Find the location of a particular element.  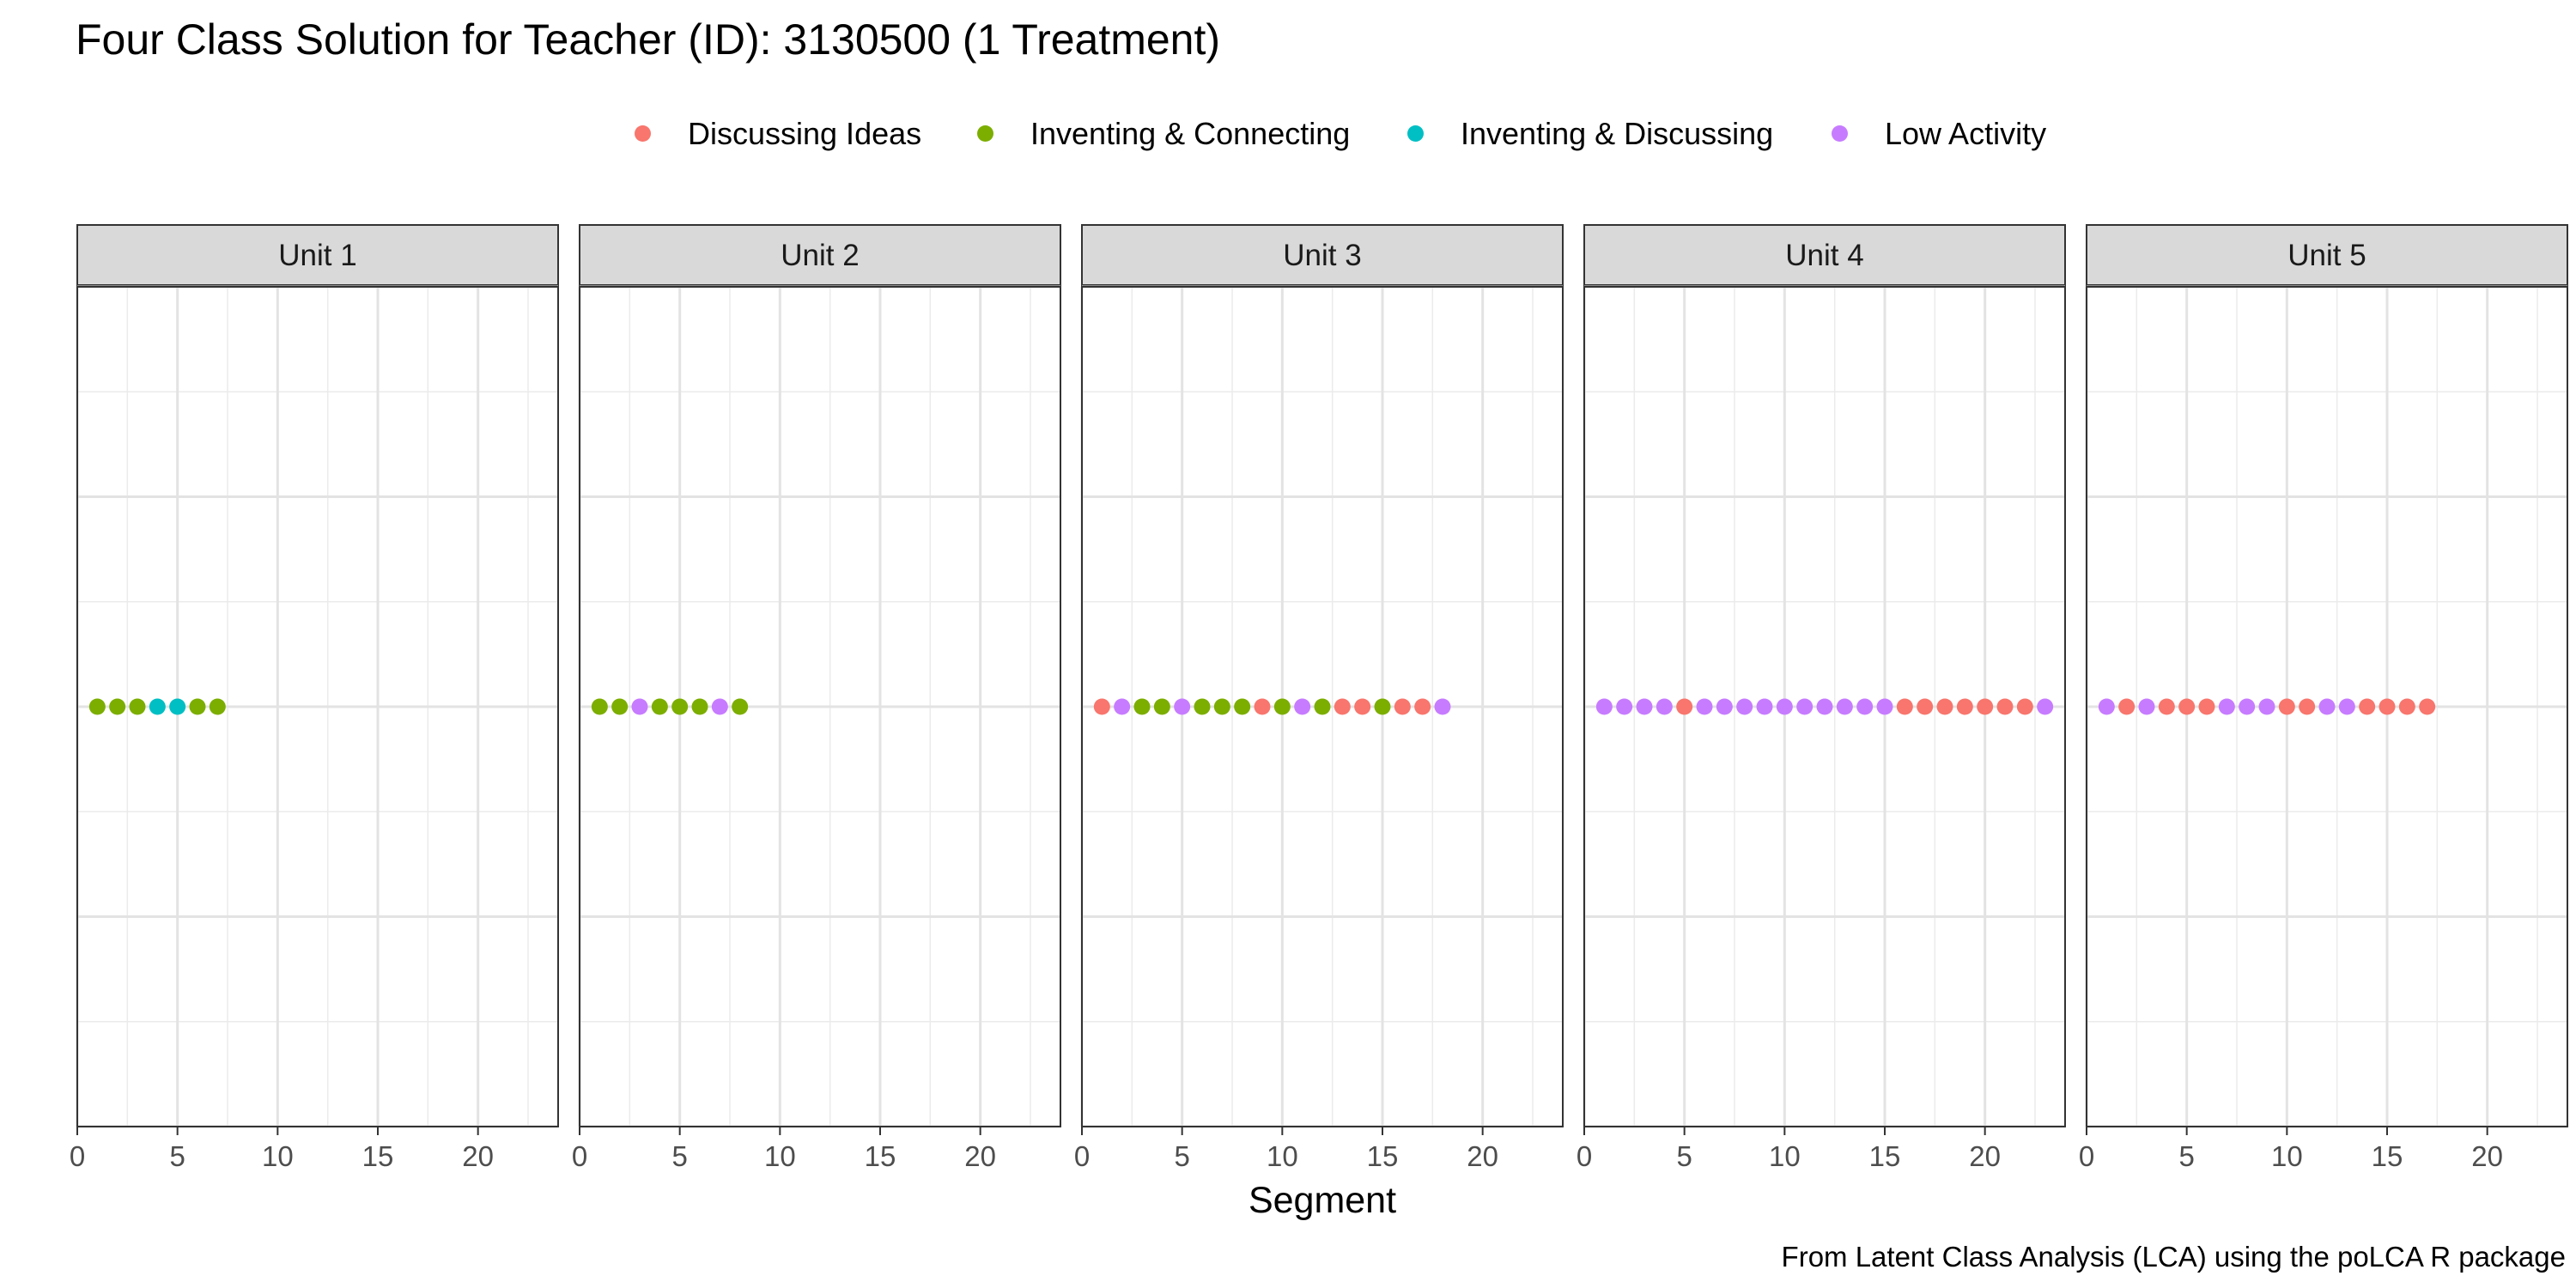

x-axis-title: Segment is located at coordinates (1323, 1200).